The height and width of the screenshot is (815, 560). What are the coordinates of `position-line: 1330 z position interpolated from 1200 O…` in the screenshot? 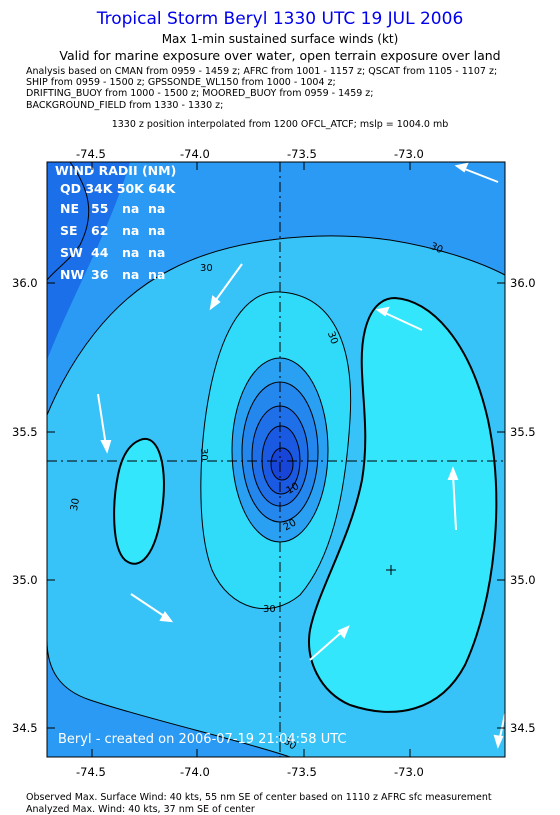 It's located at (280, 124).